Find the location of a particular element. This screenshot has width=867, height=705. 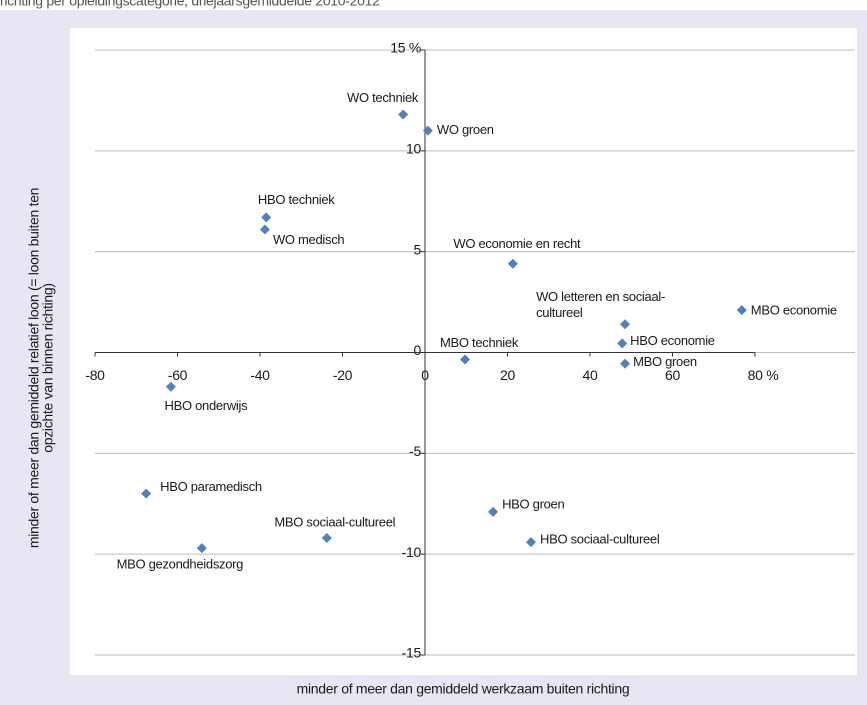

x-tick-label: 40 is located at coordinates (590, 375).